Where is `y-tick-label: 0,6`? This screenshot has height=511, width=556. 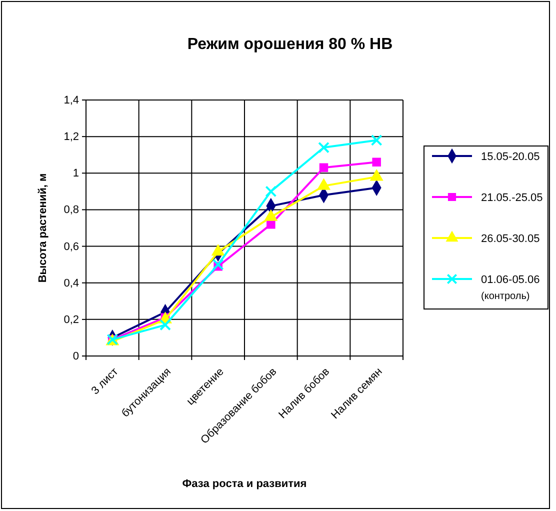 y-tick-label: 0,6 is located at coordinates (71, 246).